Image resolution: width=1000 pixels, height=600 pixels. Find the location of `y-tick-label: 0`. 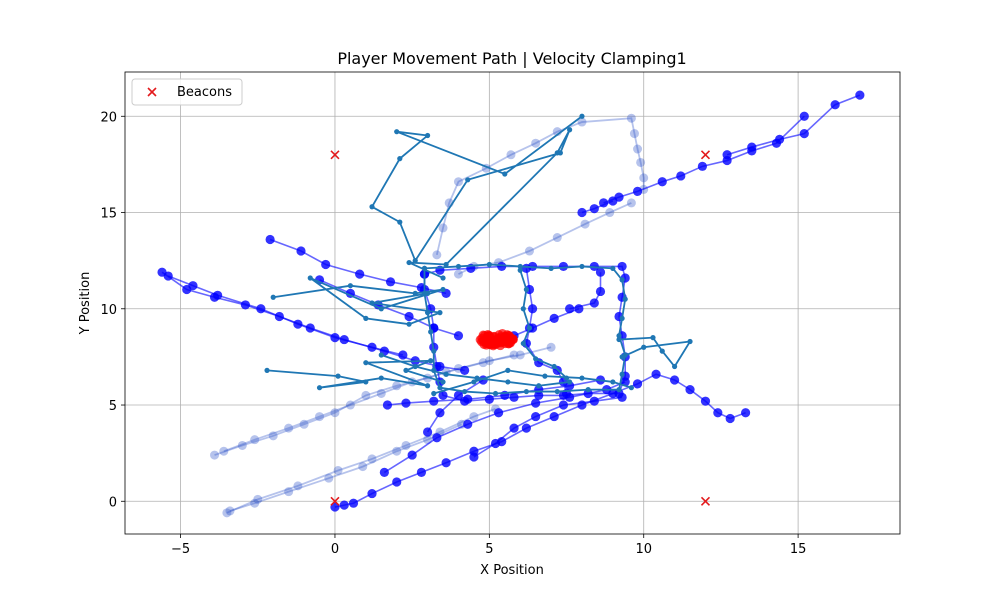

y-tick-label: 0 is located at coordinates (113, 502).